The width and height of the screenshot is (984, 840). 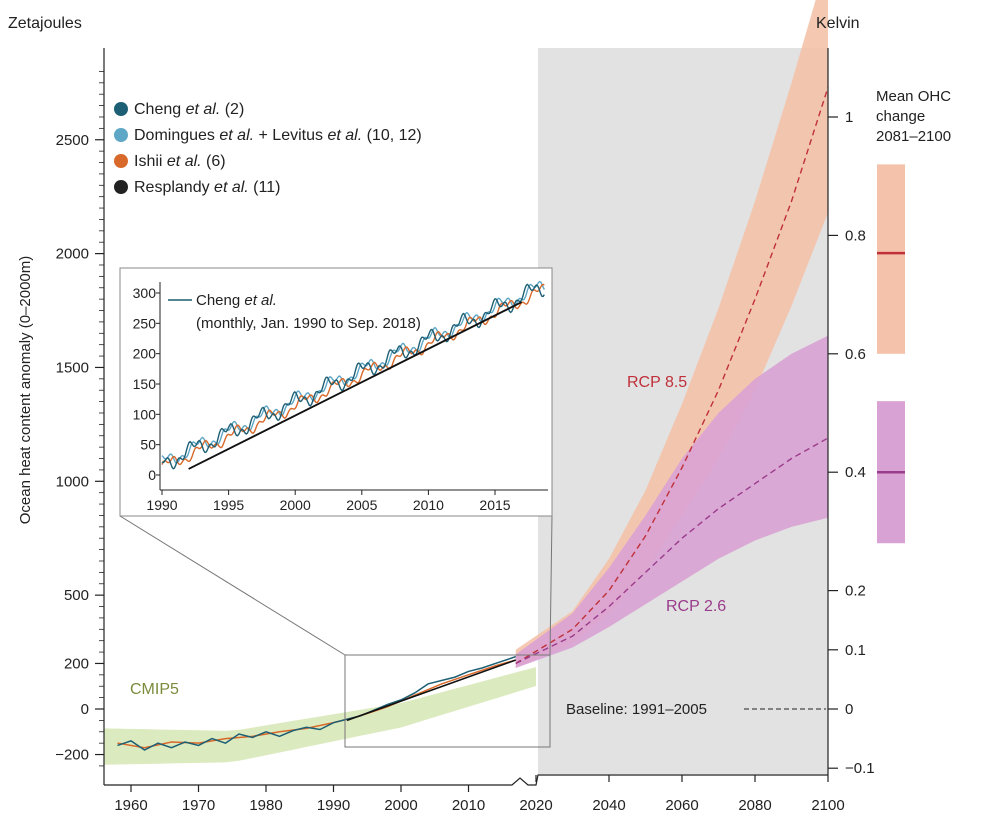 What do you see at coordinates (220, 300) in the screenshot?
I see `inset-legend-name: Cheng` at bounding box center [220, 300].